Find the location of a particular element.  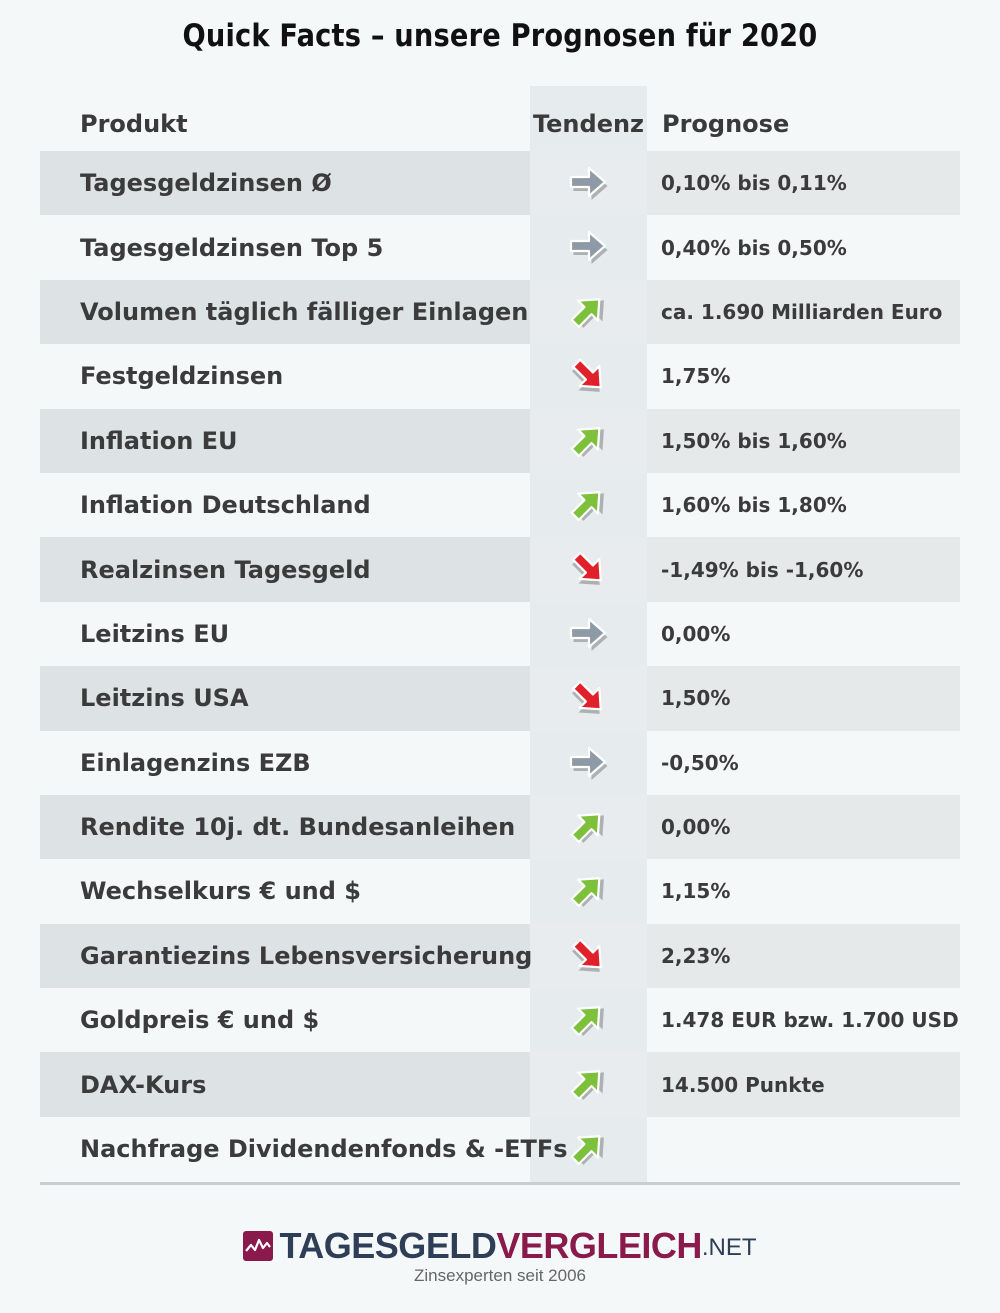

produkt-label: Rendite 10j. dt. Bundesanleihen is located at coordinates (298, 827).